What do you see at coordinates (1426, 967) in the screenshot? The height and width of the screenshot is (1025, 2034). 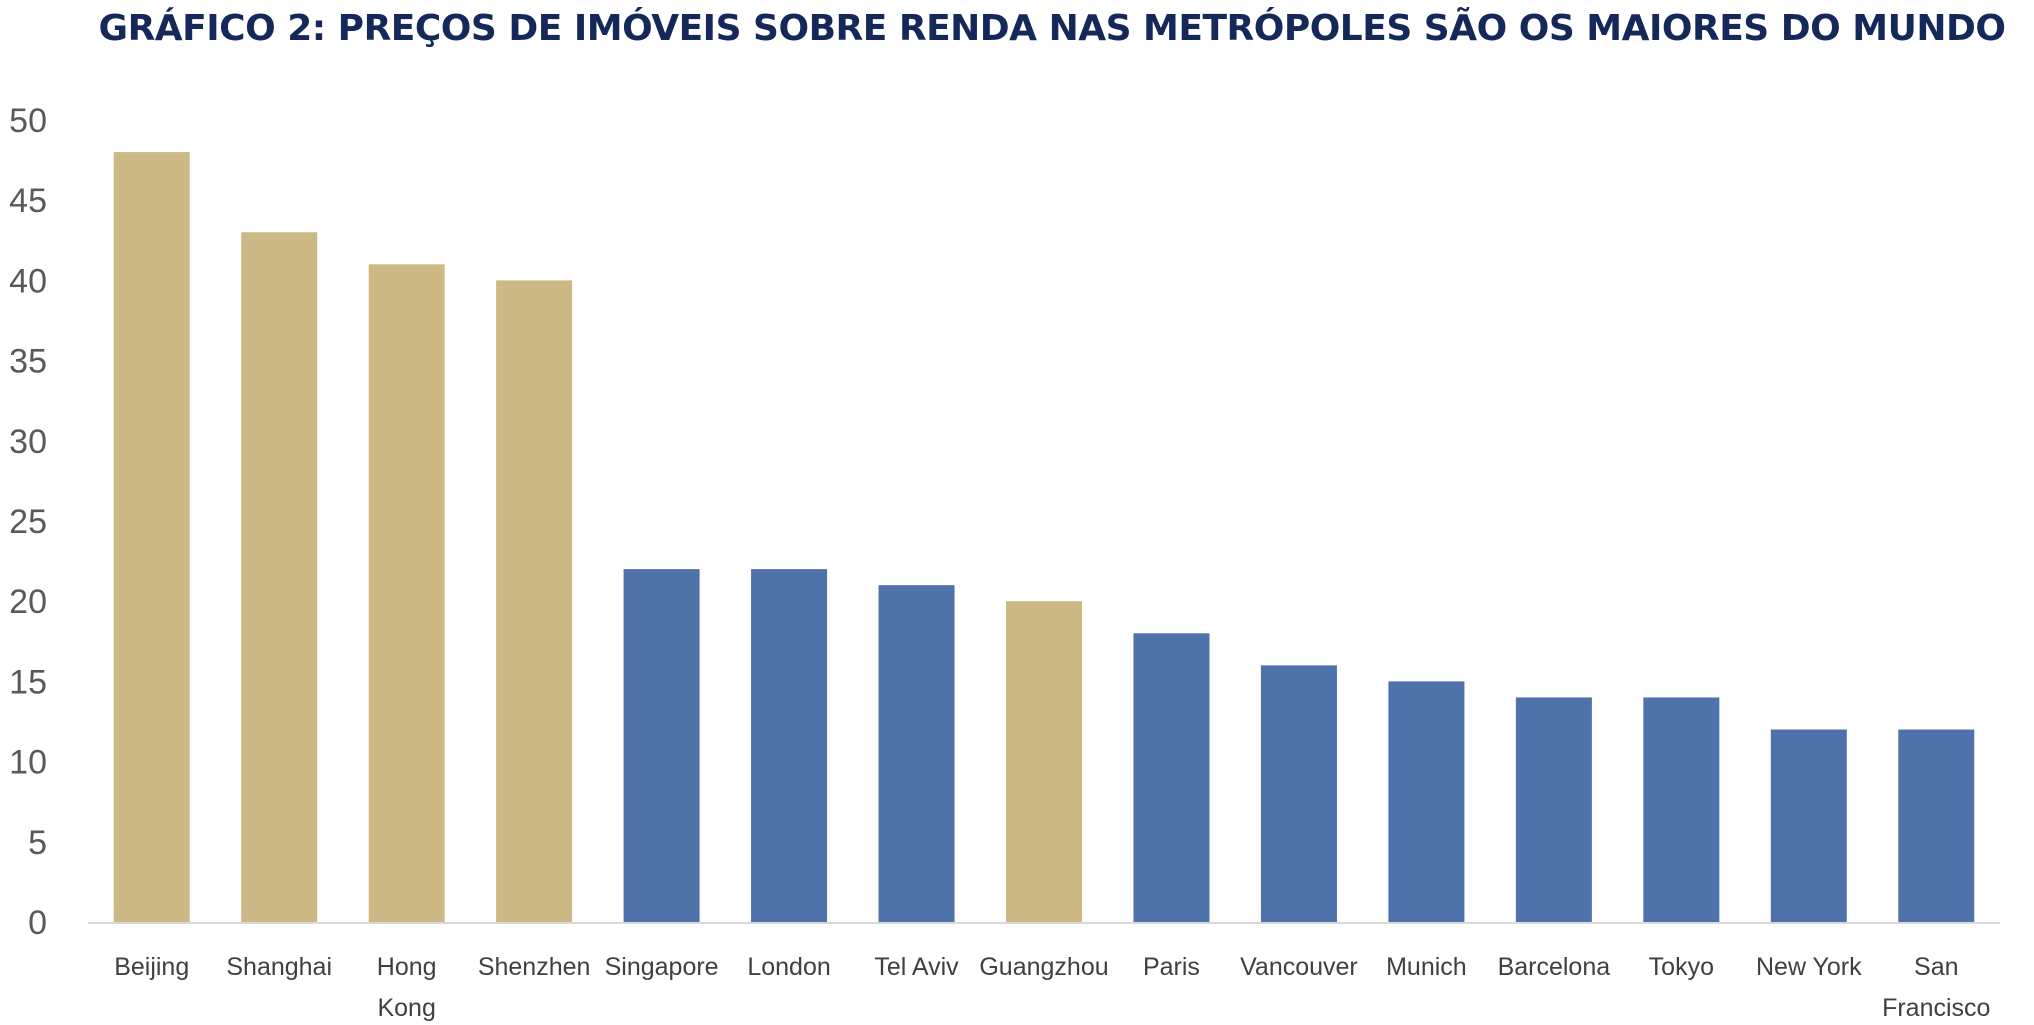 I see `x-tick-label: Munich` at bounding box center [1426, 967].